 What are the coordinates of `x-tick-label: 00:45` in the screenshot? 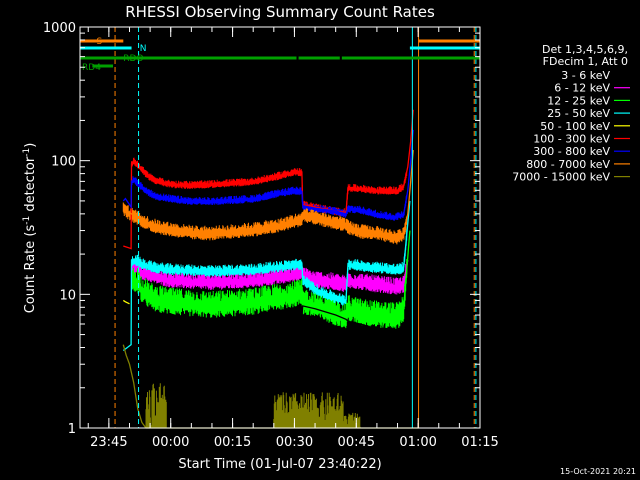 It's located at (356, 442).